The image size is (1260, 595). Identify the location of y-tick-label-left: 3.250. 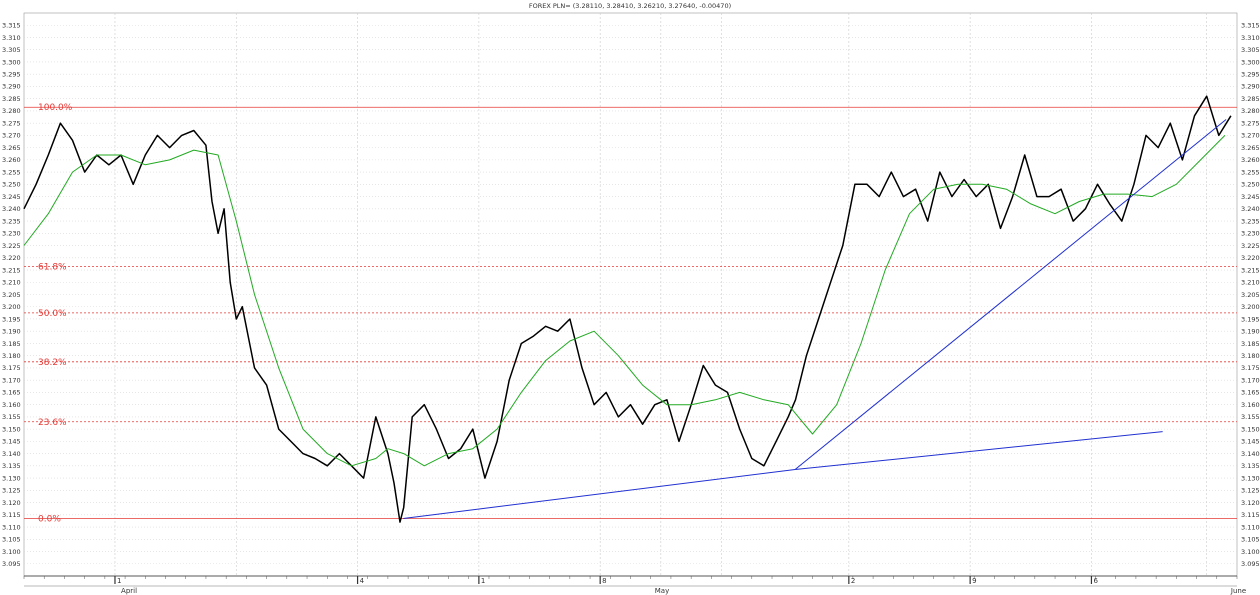
(11, 185).